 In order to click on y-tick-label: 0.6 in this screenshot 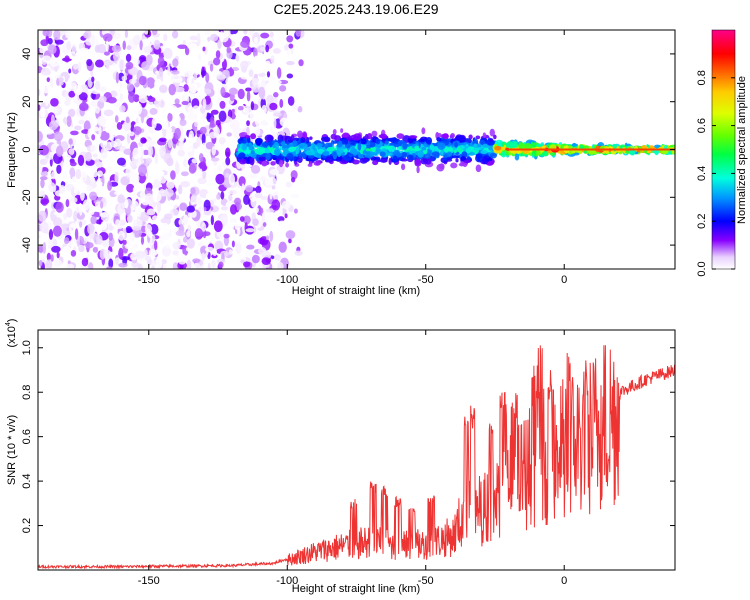, I will do `click(27, 436)`.